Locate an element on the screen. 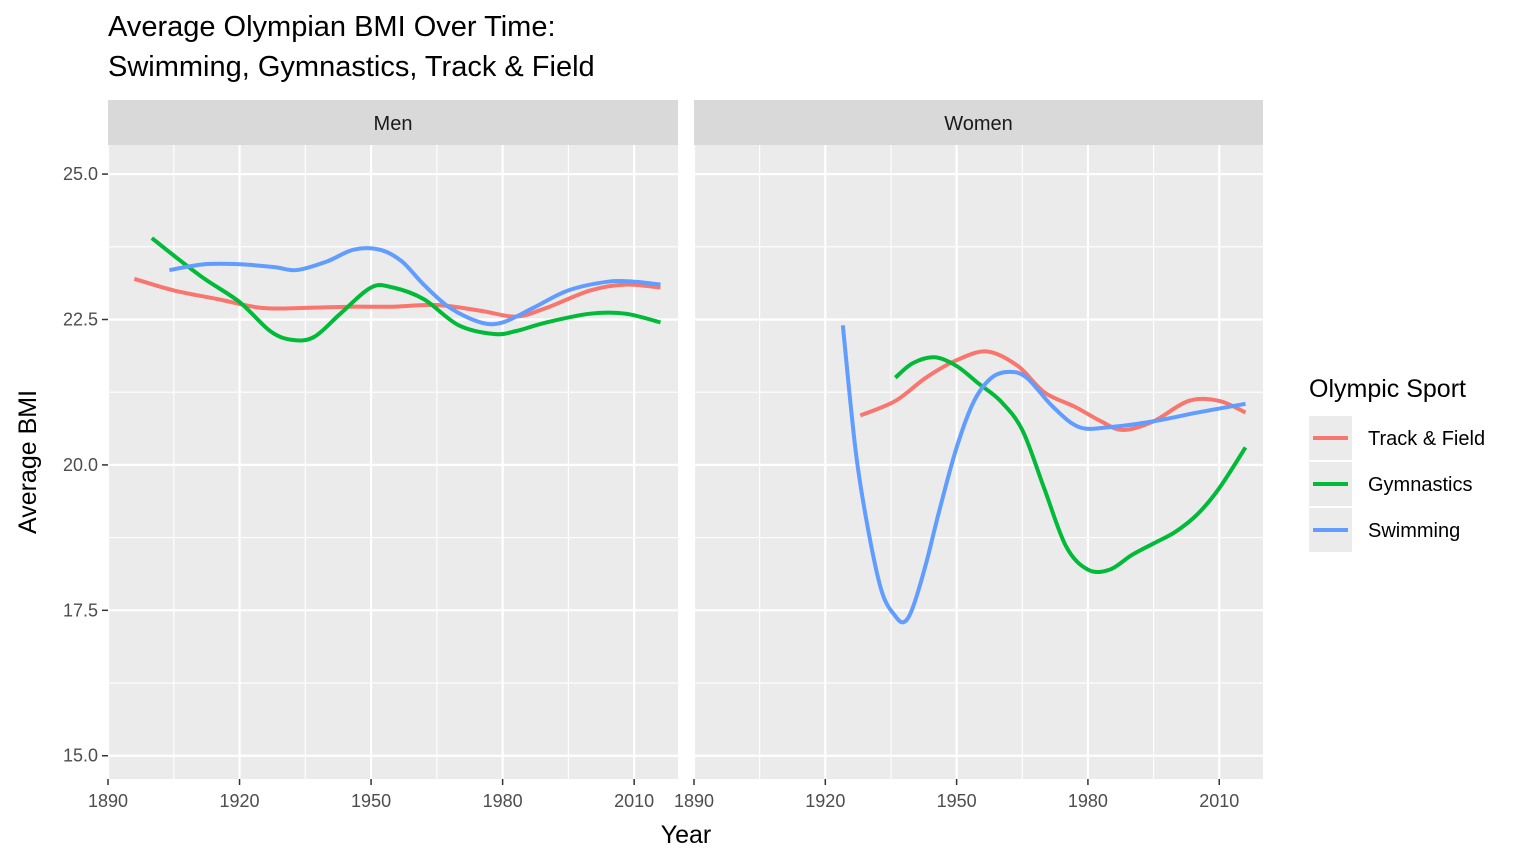  y-tick-label: 25.0 is located at coordinates (80, 174).